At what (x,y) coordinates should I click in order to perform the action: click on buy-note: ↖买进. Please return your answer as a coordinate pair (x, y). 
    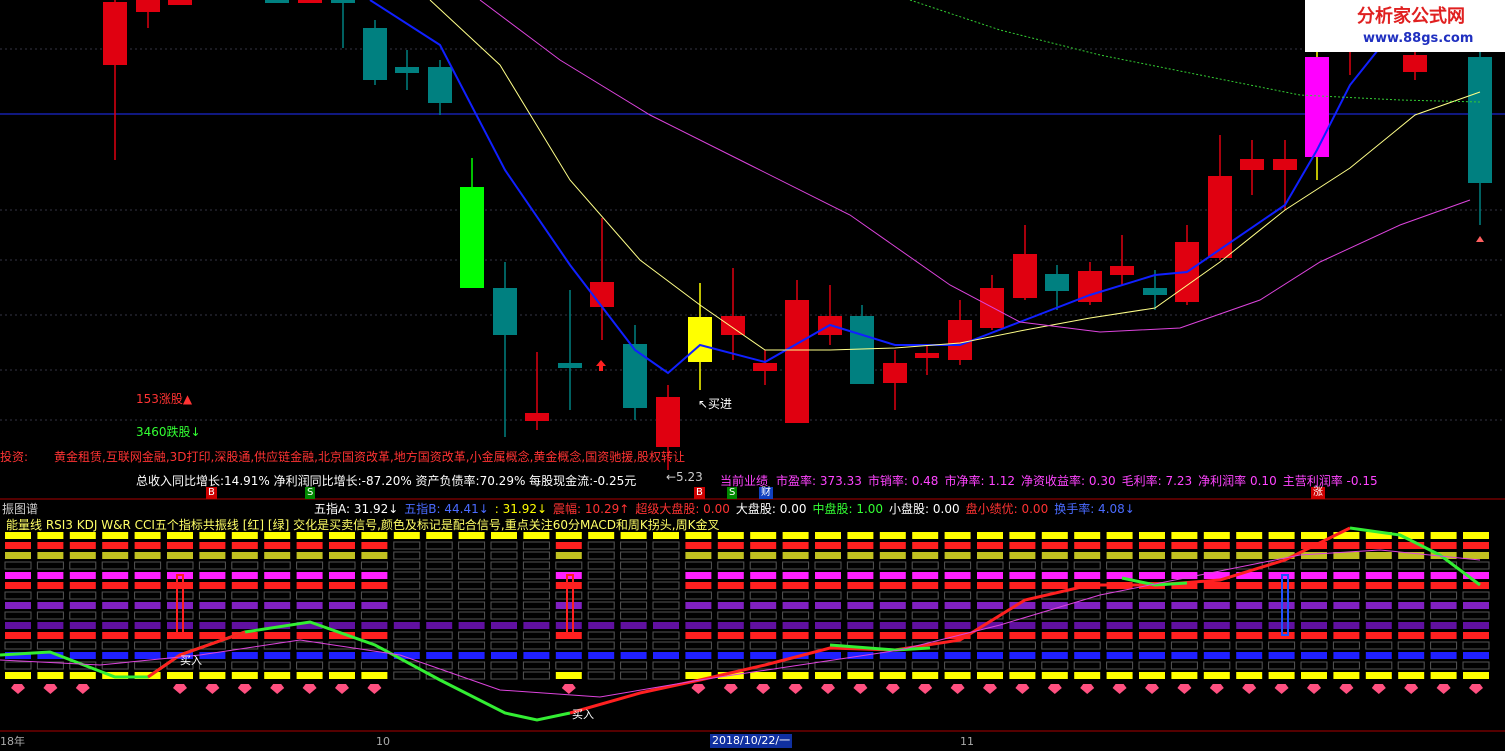
    Looking at the image, I should click on (715, 404).